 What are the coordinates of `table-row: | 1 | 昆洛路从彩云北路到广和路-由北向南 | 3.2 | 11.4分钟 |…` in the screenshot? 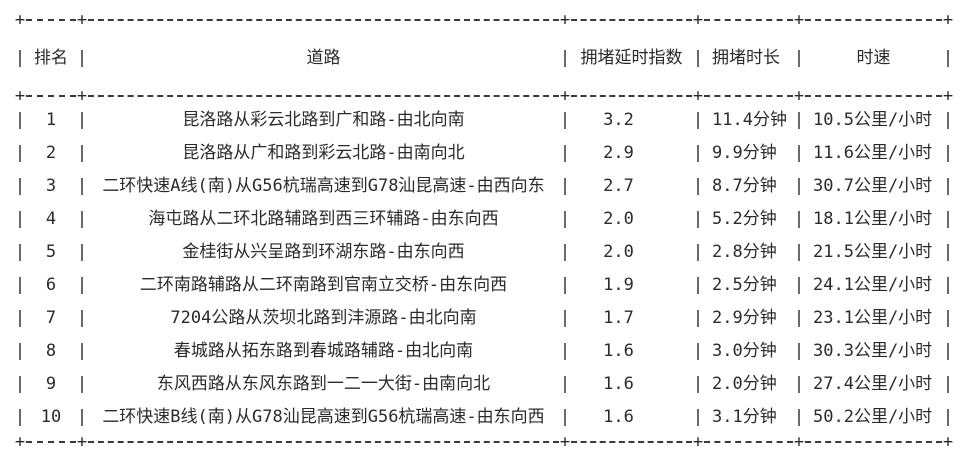 It's located at (484, 120).